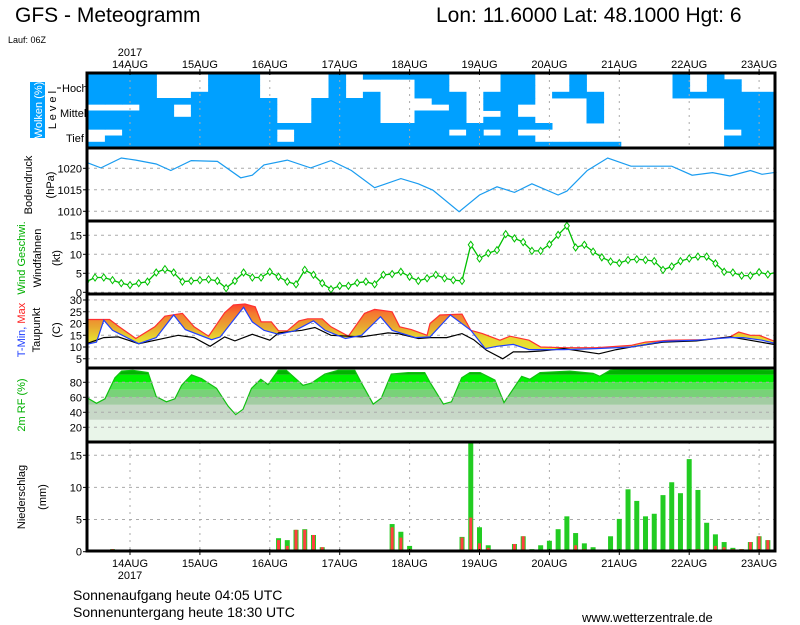 This screenshot has height=625, width=800. What do you see at coordinates (53, 110) in the screenshot?
I see `level-axis-title: L e v e l` at bounding box center [53, 110].